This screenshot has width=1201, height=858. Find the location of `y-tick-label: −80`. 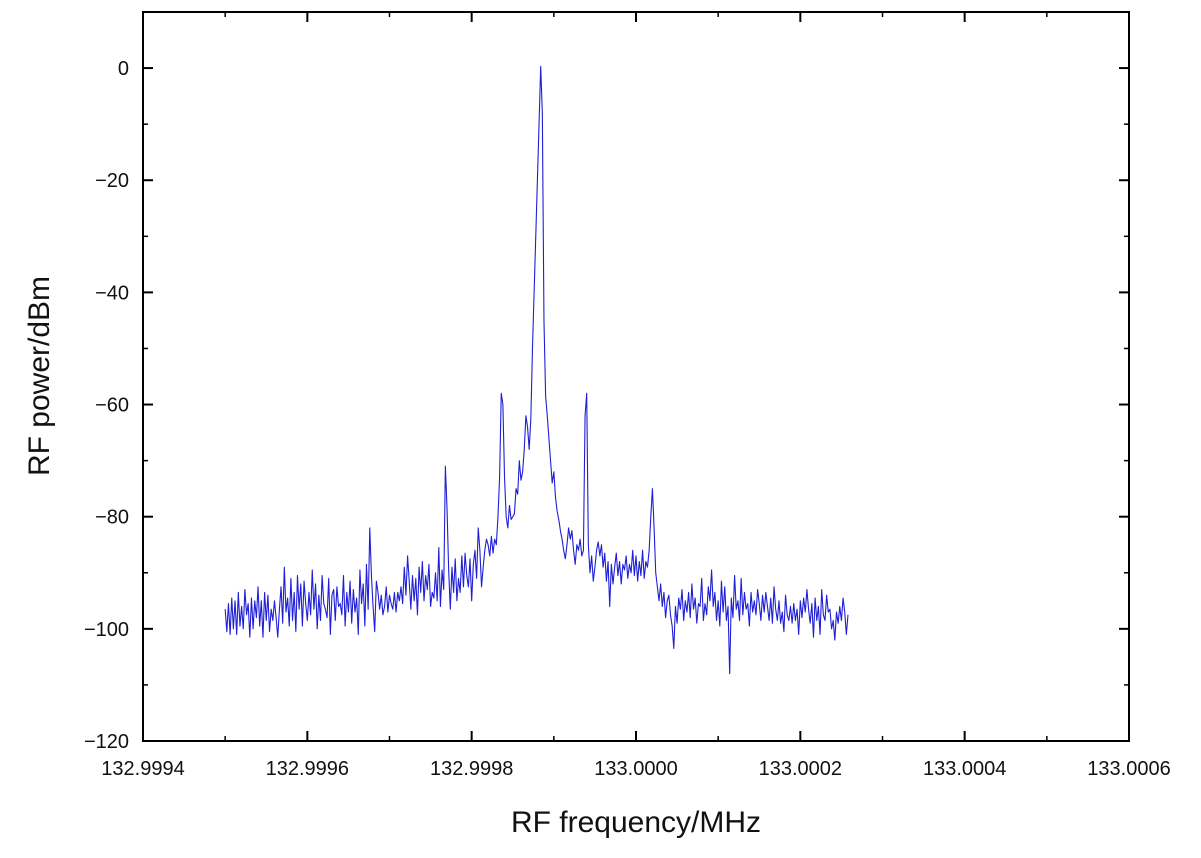

y-tick-label: −80 is located at coordinates (112, 518).